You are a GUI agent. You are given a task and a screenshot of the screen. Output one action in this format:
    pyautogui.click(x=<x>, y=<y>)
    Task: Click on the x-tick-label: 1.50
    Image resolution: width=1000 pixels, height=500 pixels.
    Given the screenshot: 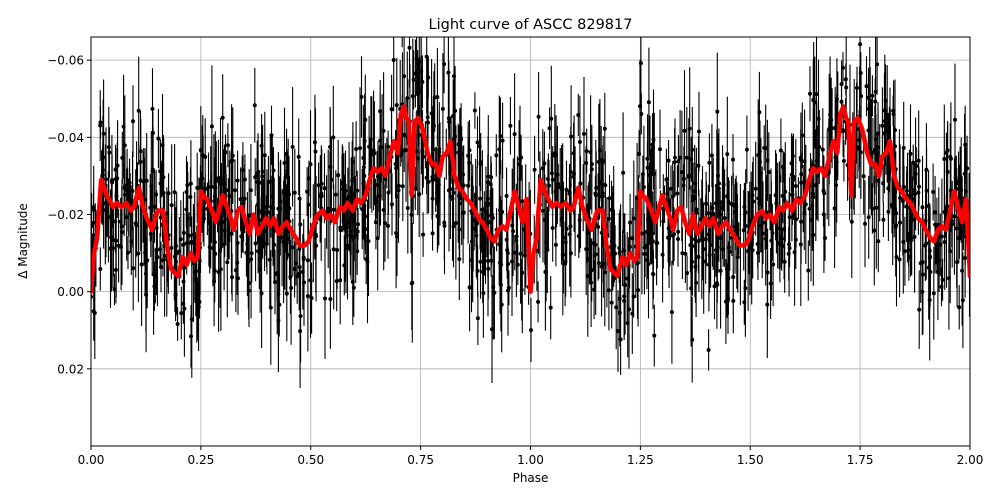 What is the action you would take?
    pyautogui.click(x=750, y=460)
    